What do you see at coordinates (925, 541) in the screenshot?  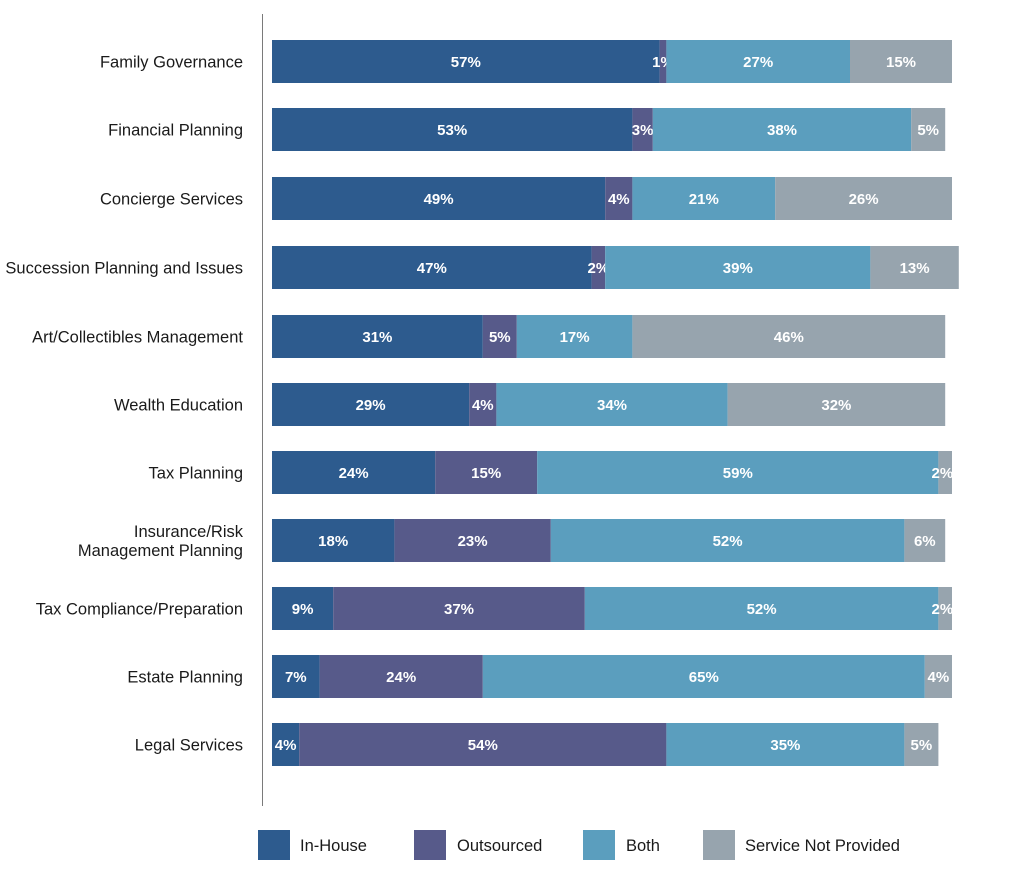 I see `data-label: 6%` at bounding box center [925, 541].